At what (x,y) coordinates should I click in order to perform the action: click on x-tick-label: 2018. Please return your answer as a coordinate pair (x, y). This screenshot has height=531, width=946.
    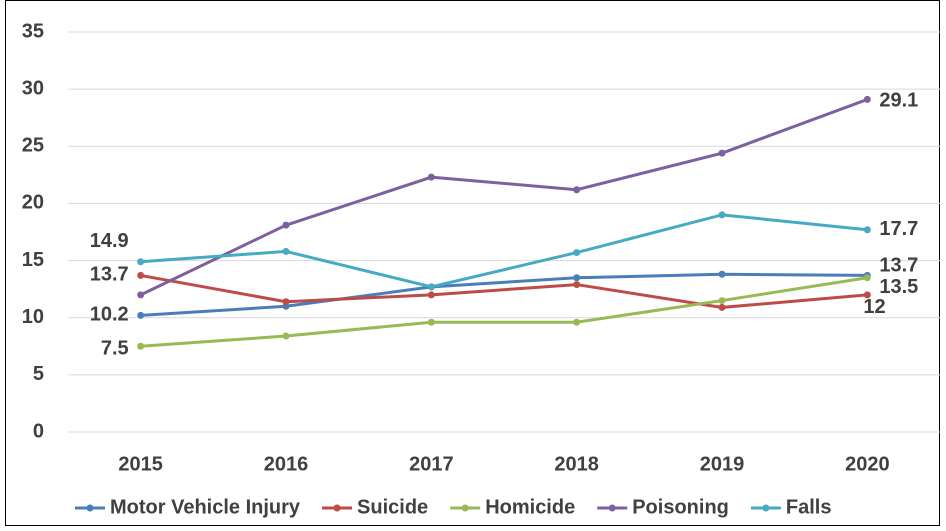
    Looking at the image, I should click on (576, 464).